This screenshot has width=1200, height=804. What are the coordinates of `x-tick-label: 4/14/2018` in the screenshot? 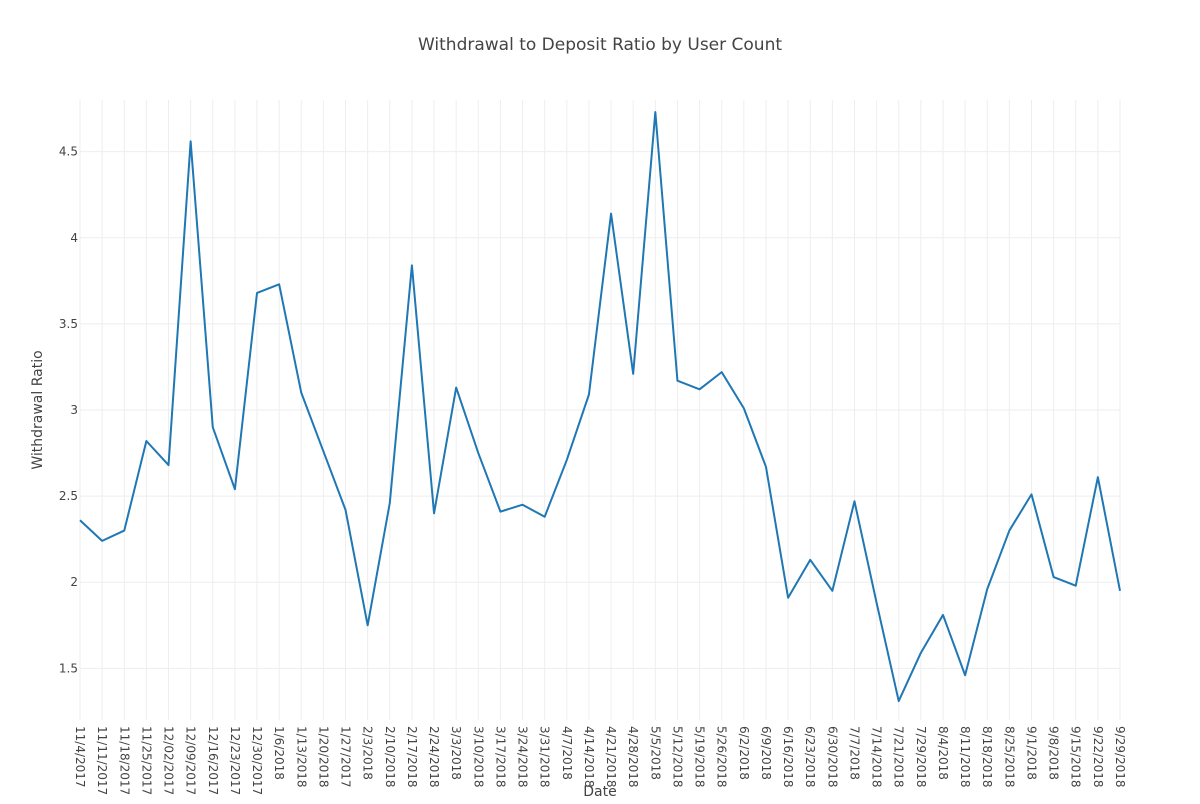 It's located at (589, 757).